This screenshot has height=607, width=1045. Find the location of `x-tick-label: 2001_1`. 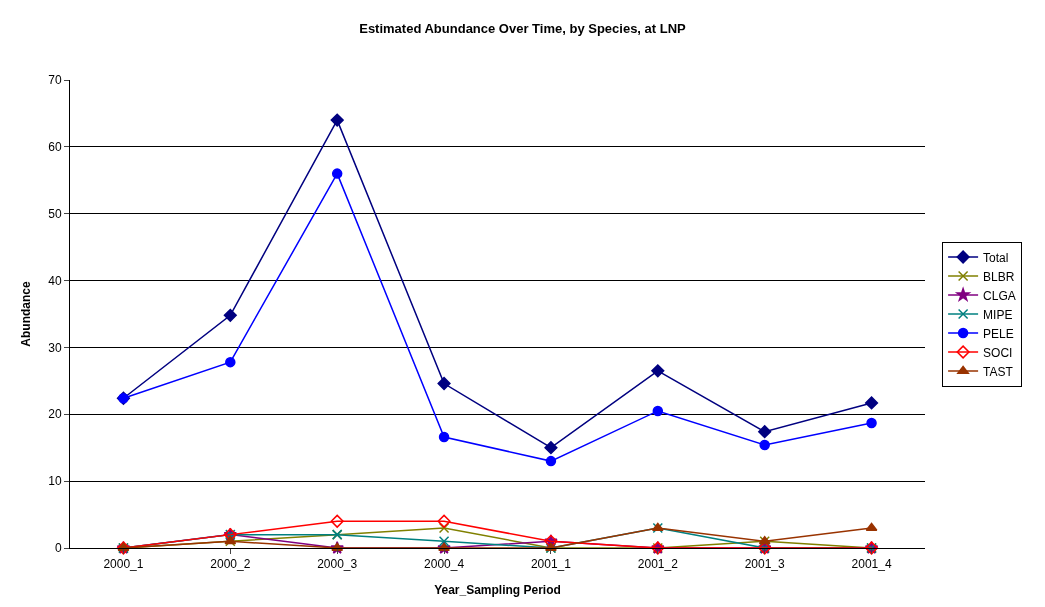

x-tick-label: 2001_1 is located at coordinates (551, 564).